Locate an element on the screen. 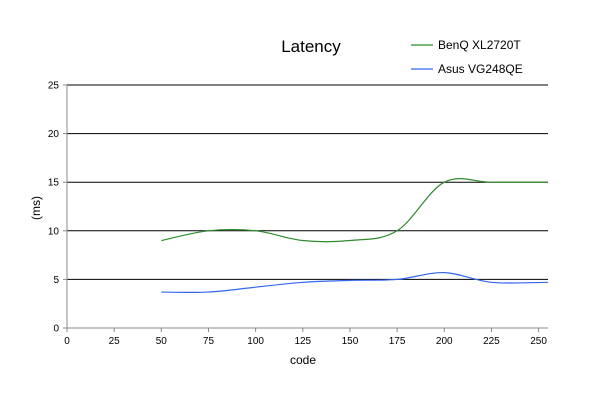  y-tick-label: 25 is located at coordinates (54, 86).